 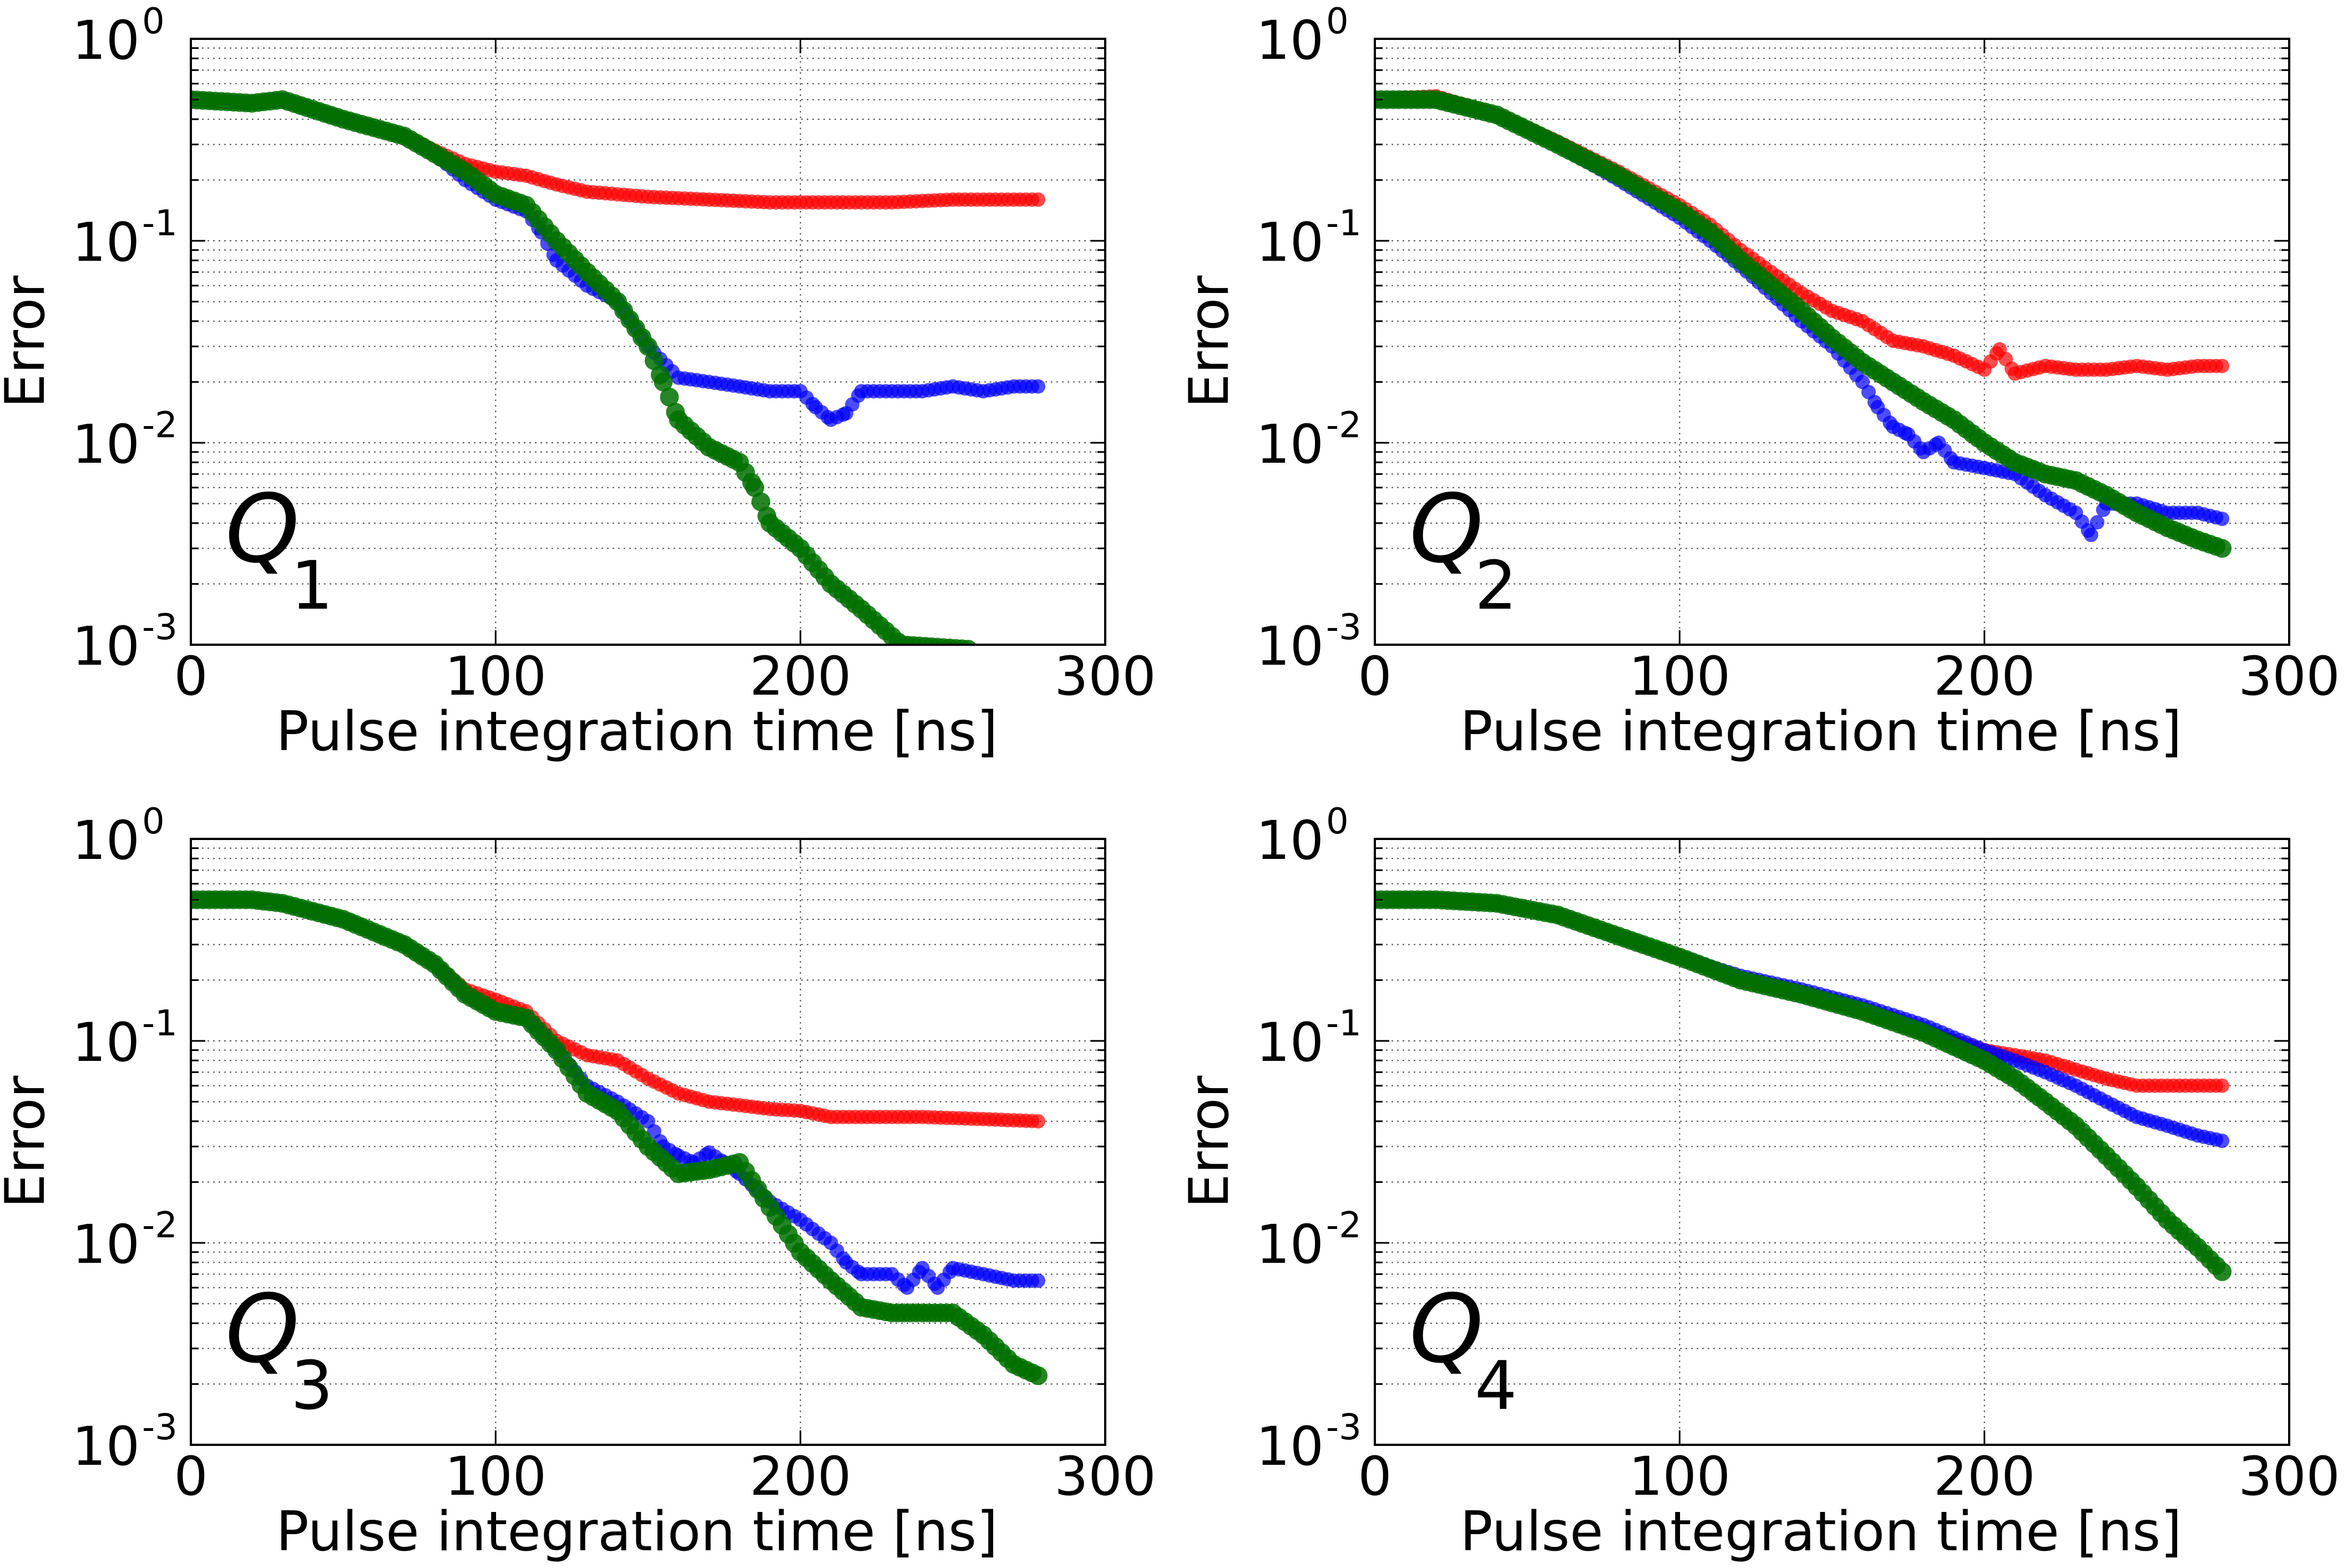 What do you see at coordinates (312, 1386) in the screenshot?
I see `panel-label-subscript: 3` at bounding box center [312, 1386].